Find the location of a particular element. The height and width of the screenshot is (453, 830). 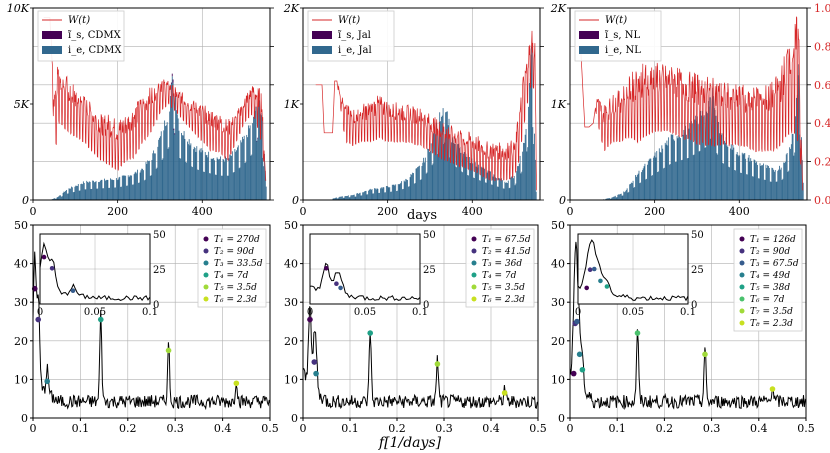

inset-peak-marker is located at coordinates (590, 270).